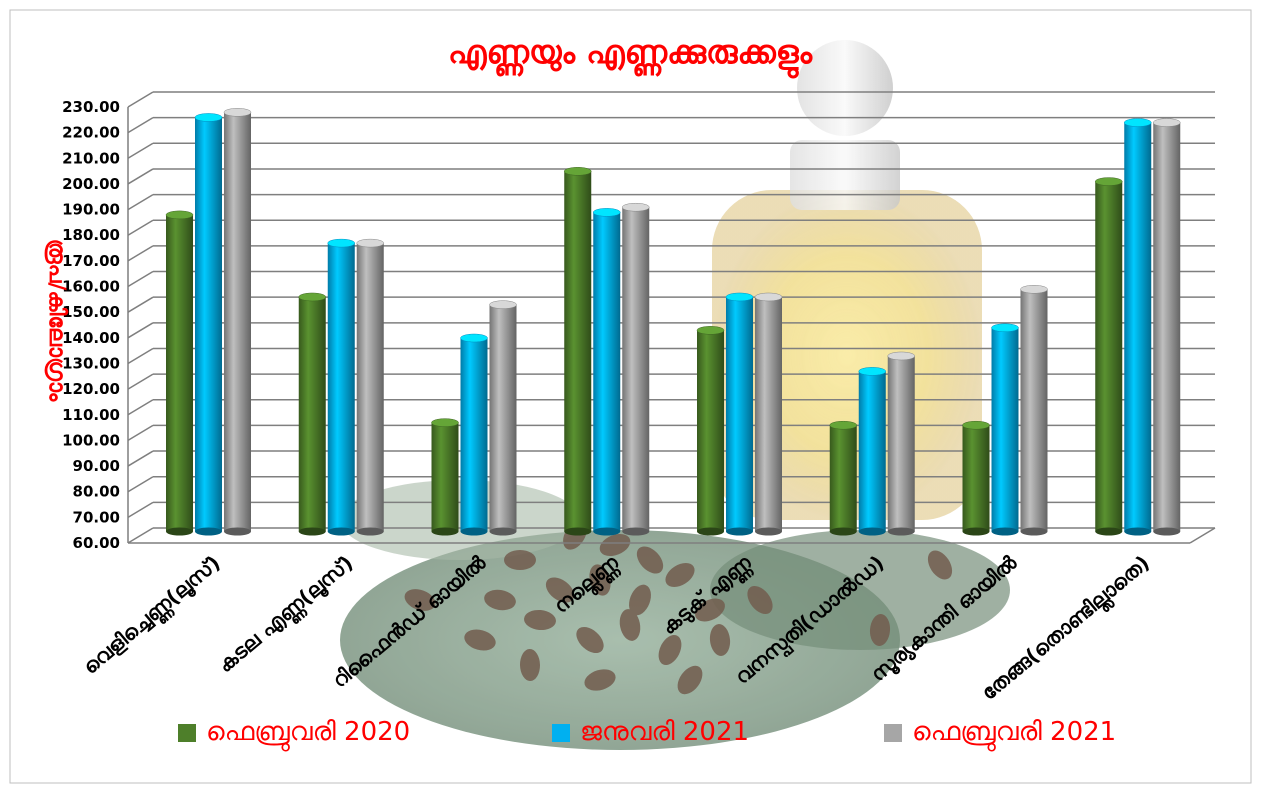 The width and height of the screenshot is (1261, 797). I want to click on legend-label: ജനുവരി 2021, so click(664, 732).